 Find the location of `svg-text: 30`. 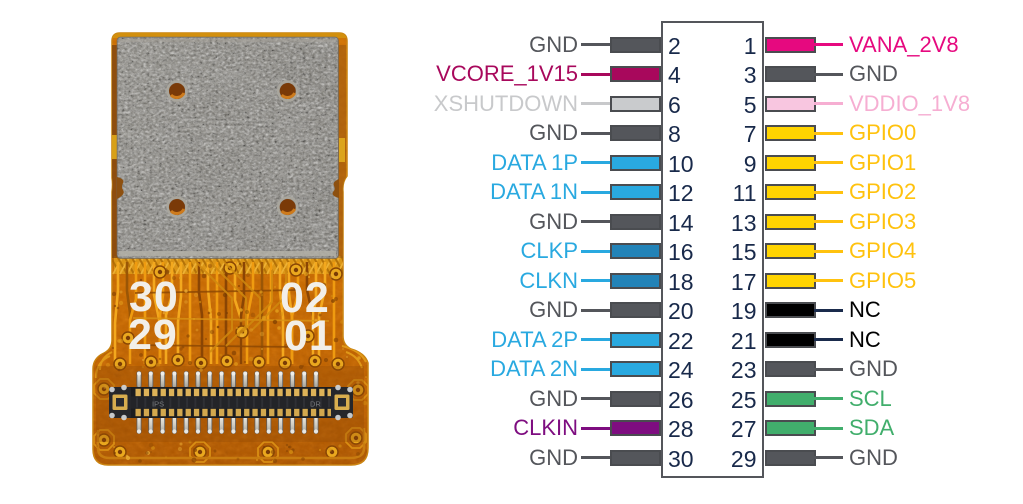

svg-text: 30 is located at coordinates (154, 297).